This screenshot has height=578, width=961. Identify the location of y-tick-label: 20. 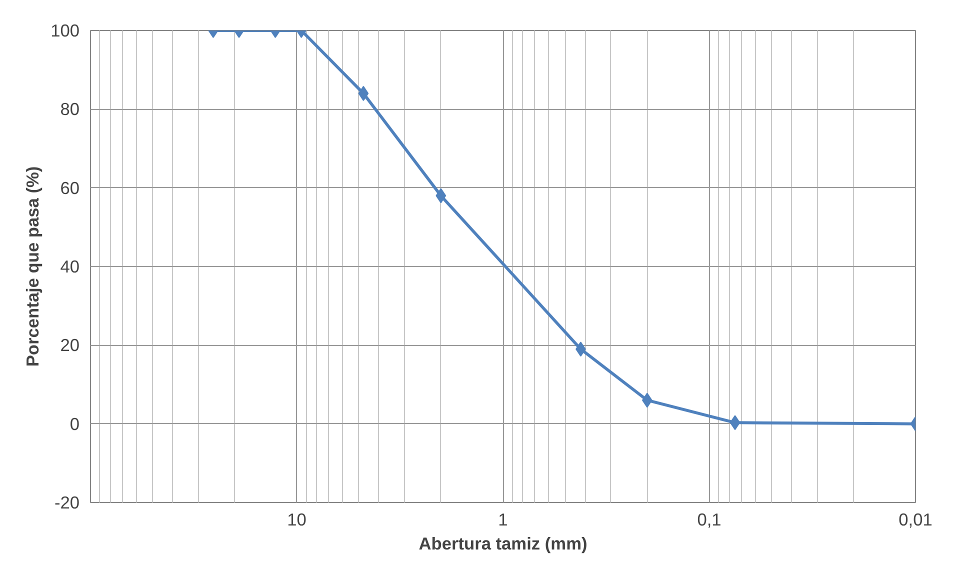
(70, 345).